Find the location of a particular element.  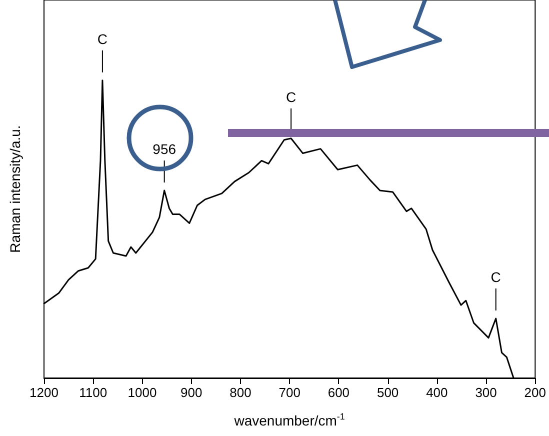

x-tick-label: 1200 is located at coordinates (44, 392).